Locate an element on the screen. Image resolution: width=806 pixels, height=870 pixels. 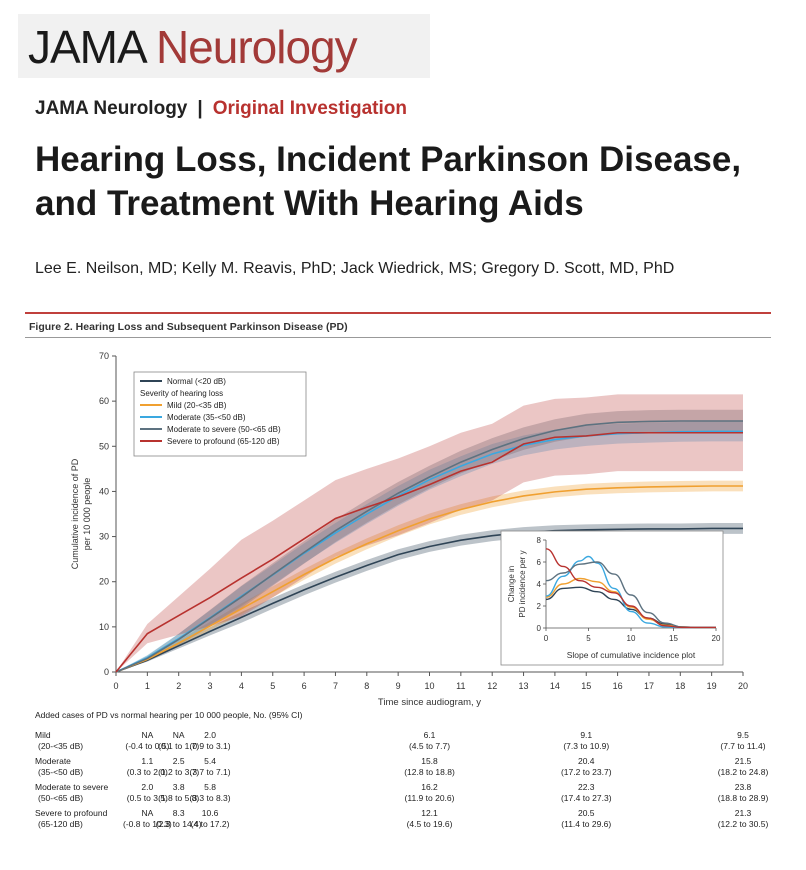
cell-value: 1.1 is located at coordinates (147, 761).